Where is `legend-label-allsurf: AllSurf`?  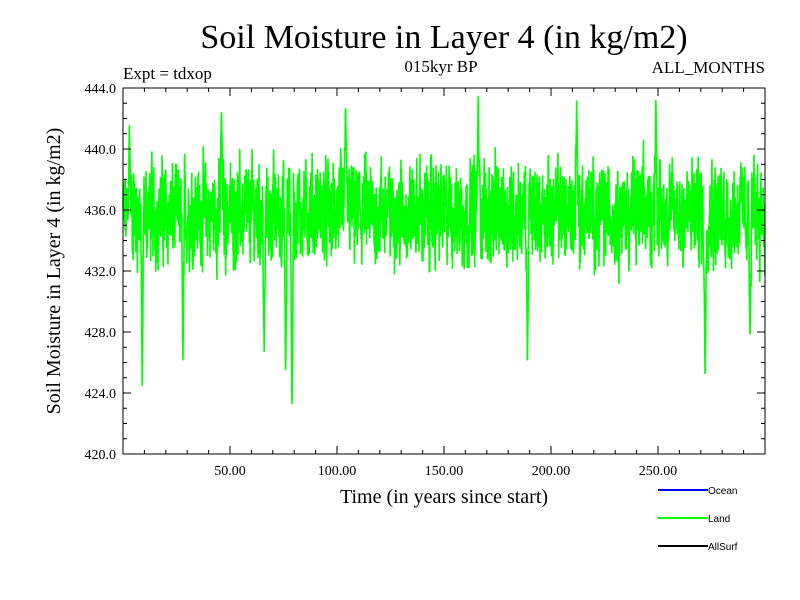
legend-label-allsurf: AllSurf is located at coordinates (723, 547).